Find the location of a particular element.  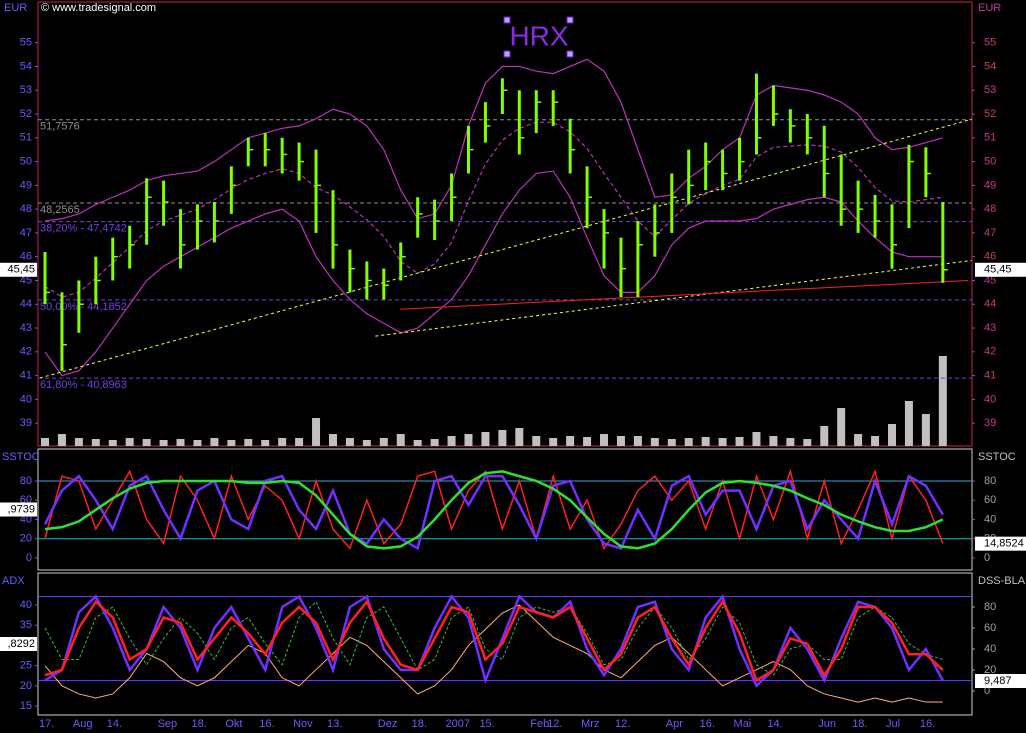

y-axis-label: EUR is located at coordinates (15, 8).